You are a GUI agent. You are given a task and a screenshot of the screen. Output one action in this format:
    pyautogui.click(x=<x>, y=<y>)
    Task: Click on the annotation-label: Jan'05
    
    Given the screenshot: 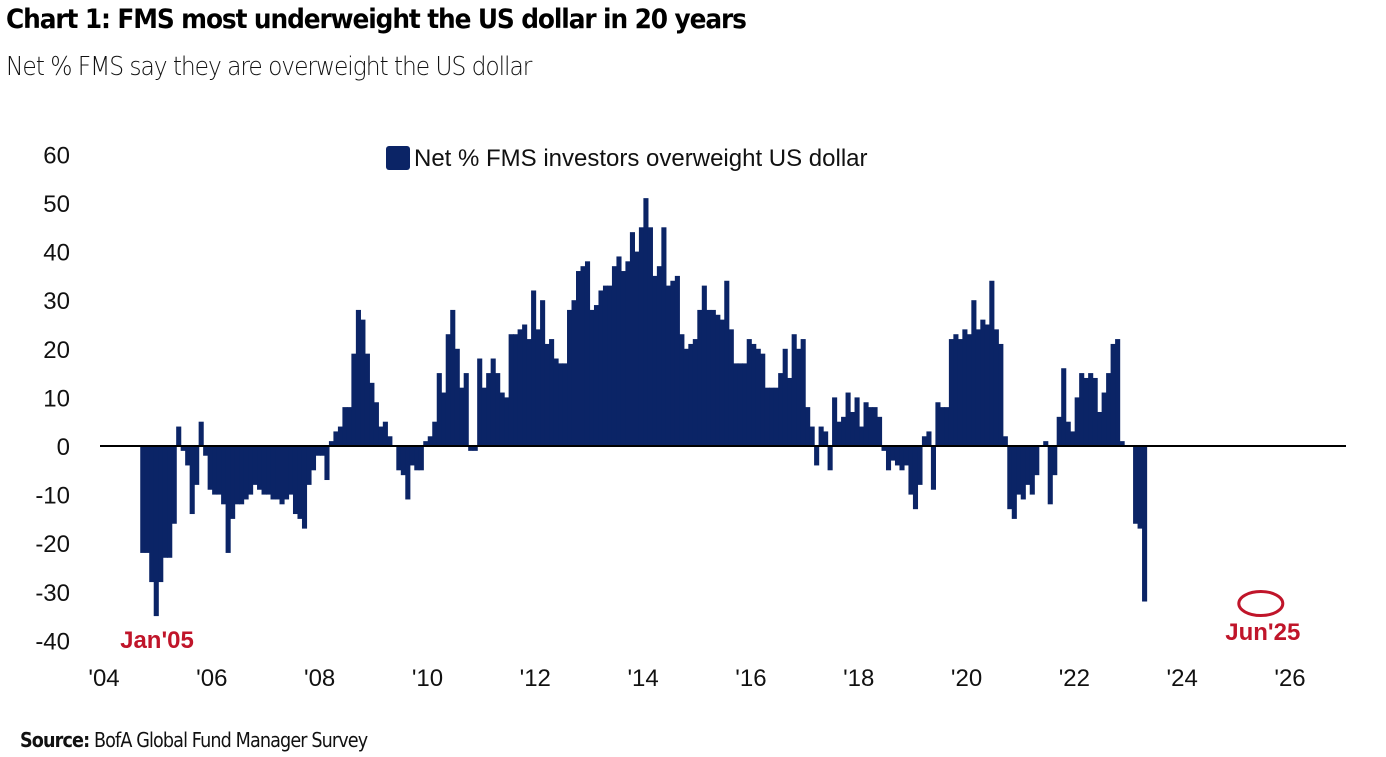 What is the action you would take?
    pyautogui.click(x=157, y=640)
    